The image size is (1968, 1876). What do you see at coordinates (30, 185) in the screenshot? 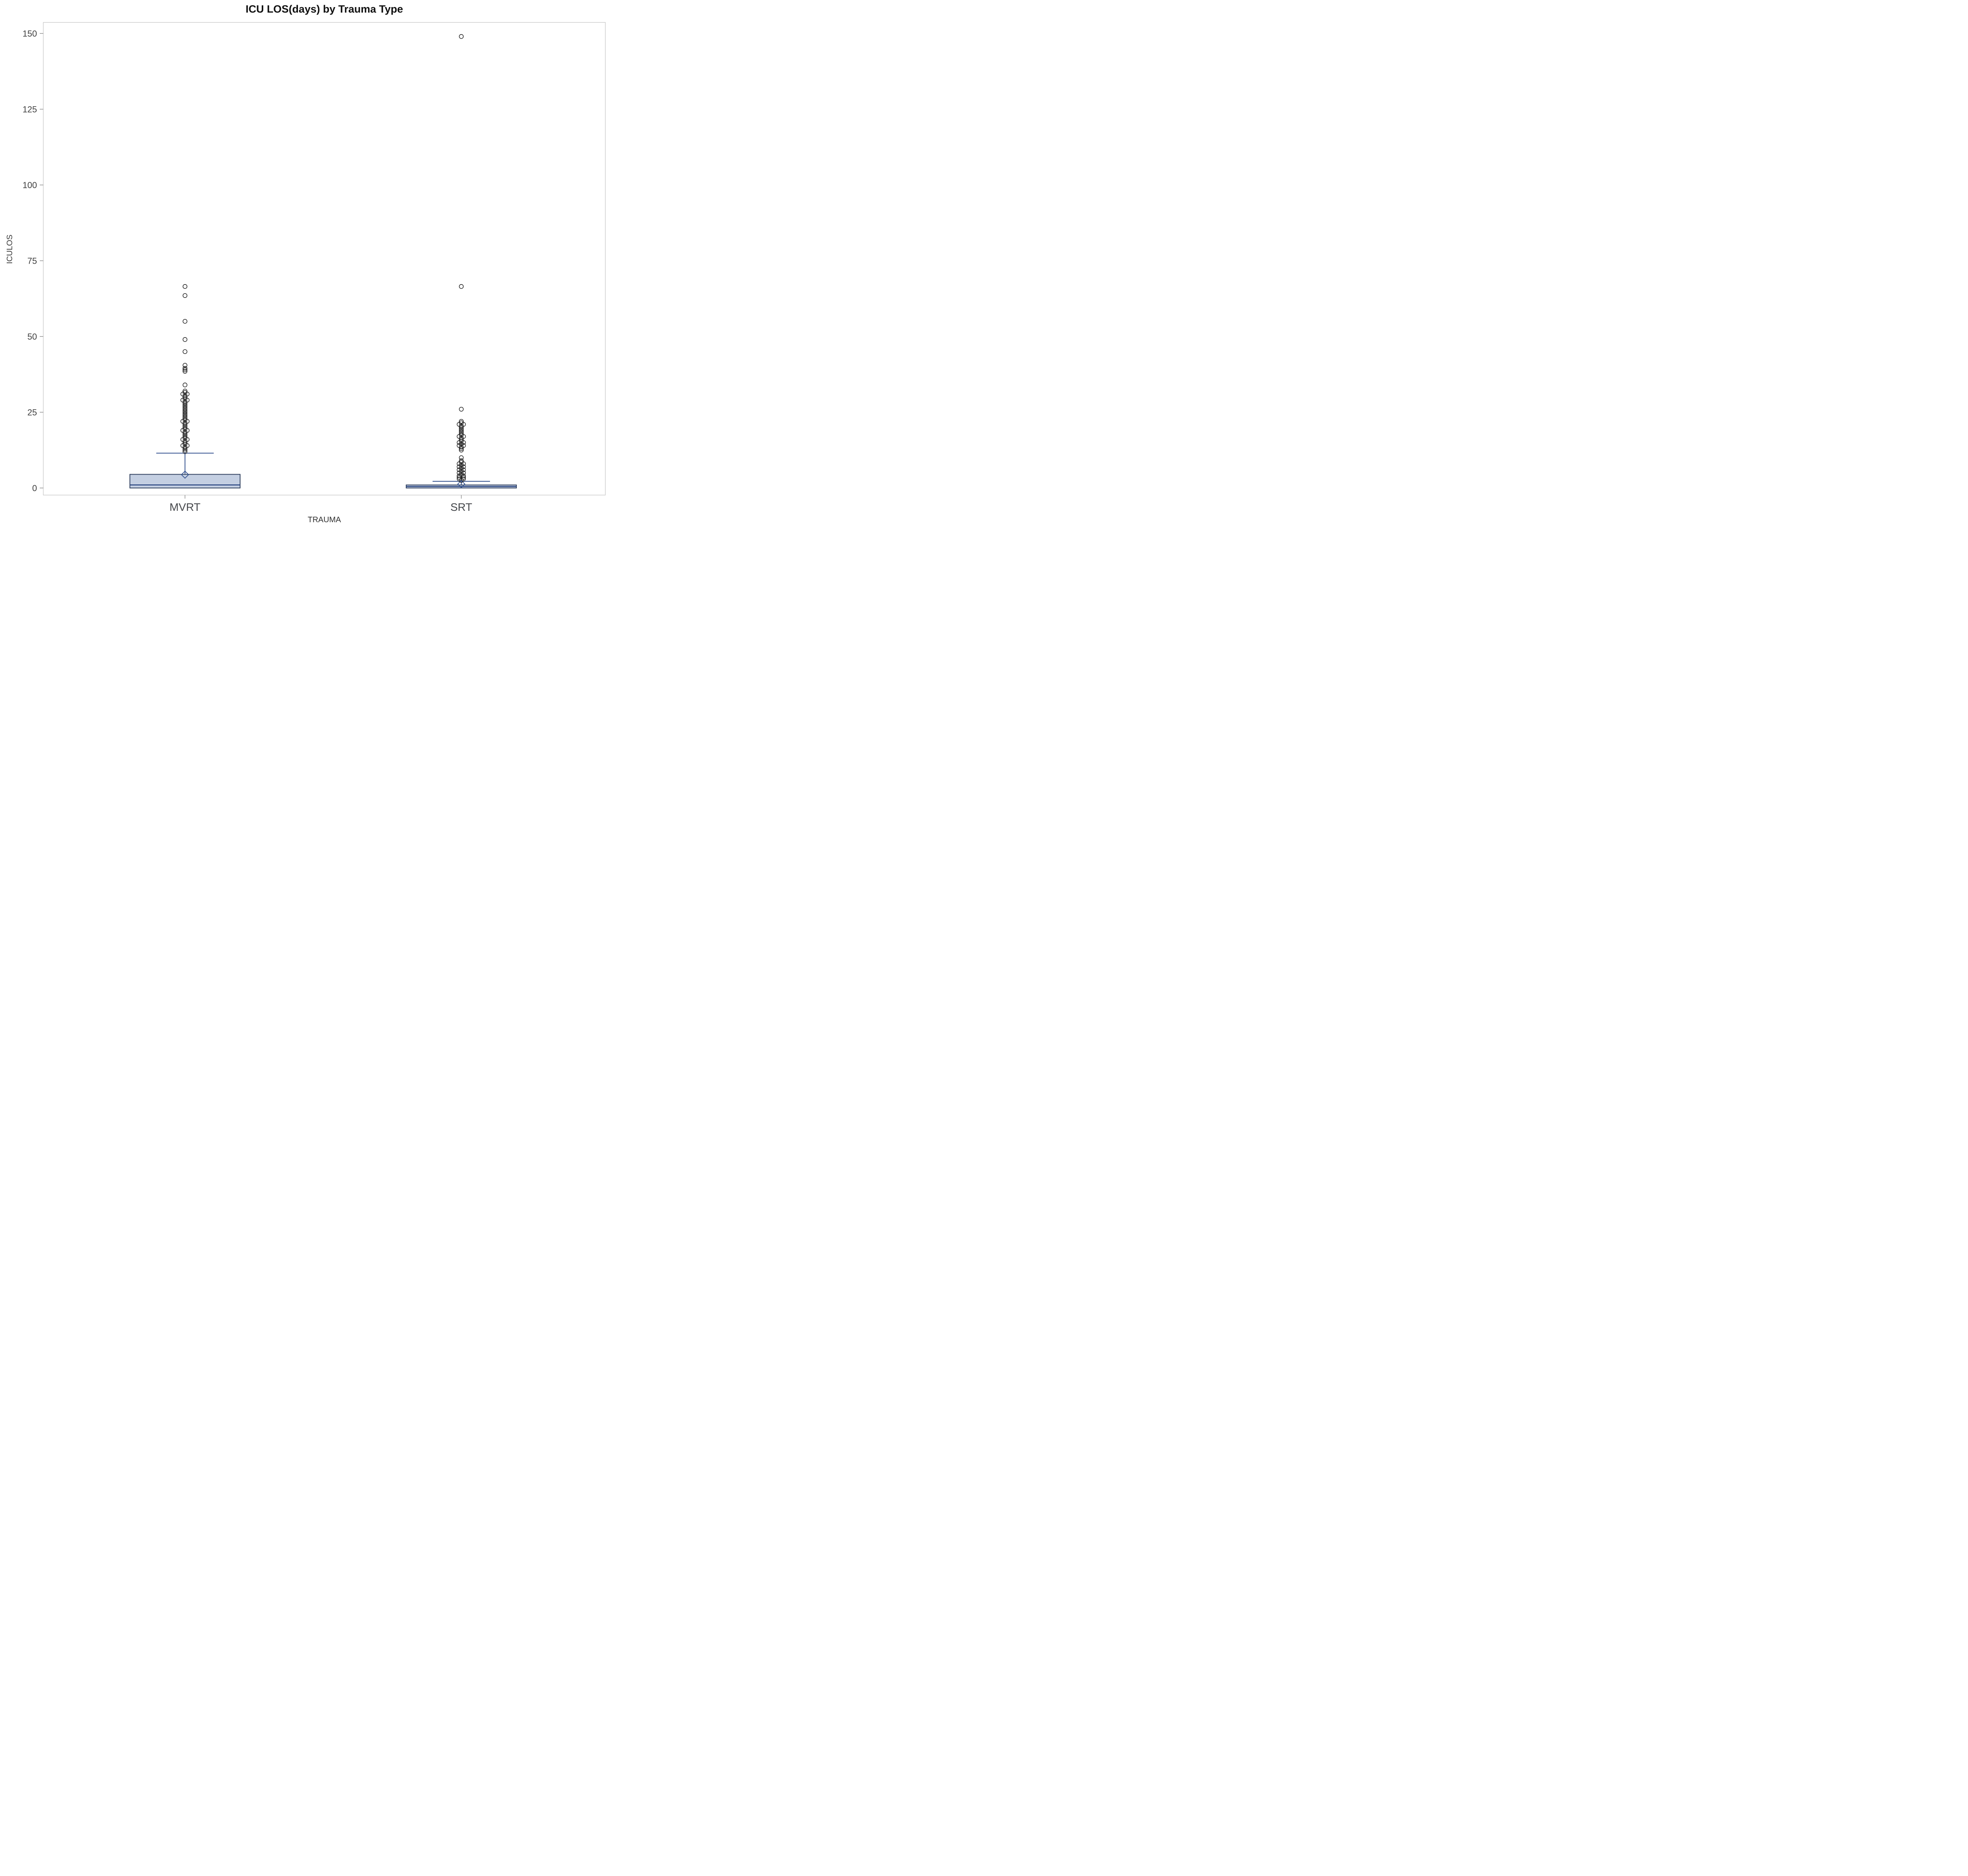
I see `y-tick-label: 100` at bounding box center [30, 185].